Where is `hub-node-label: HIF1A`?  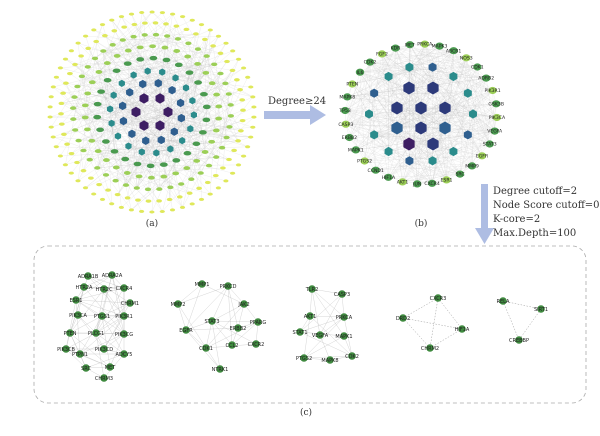
hub-node-label: HIF1A is located at coordinates (389, 178).